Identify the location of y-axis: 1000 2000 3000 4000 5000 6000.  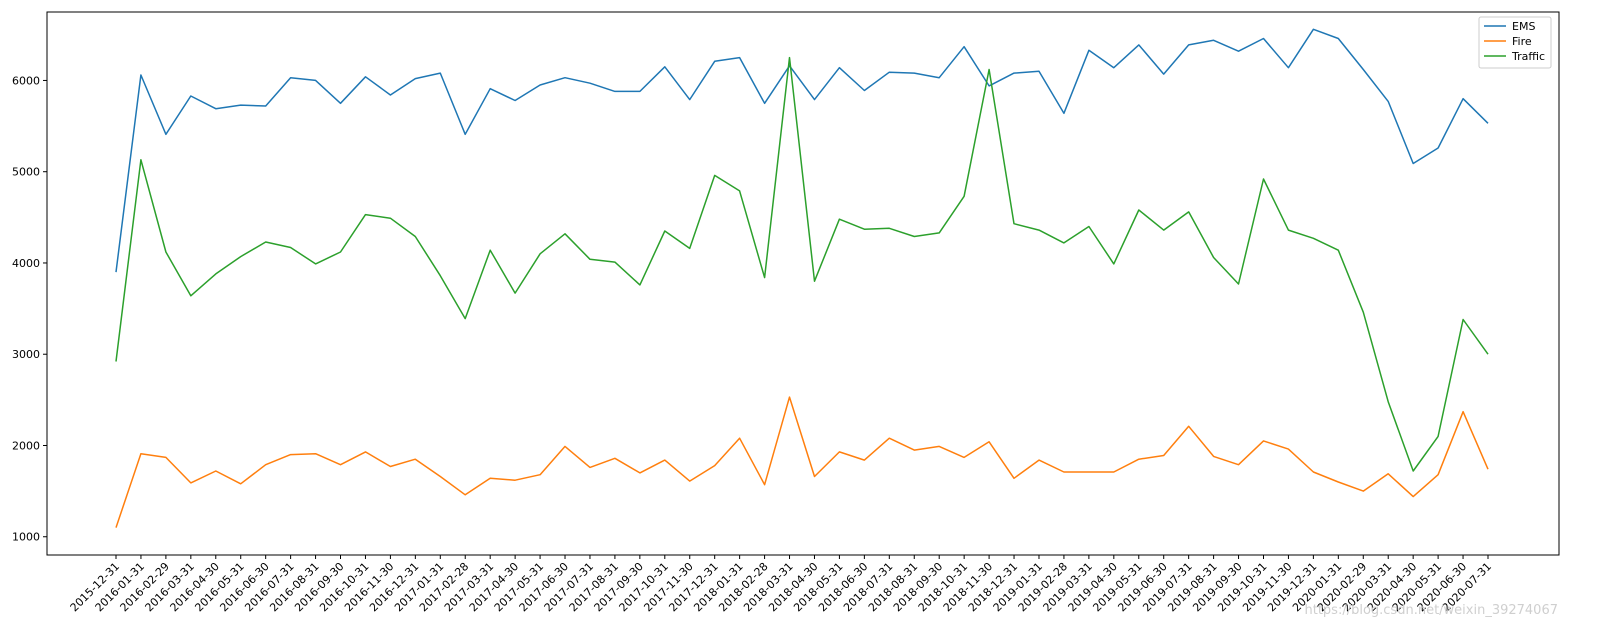
(29, 309).